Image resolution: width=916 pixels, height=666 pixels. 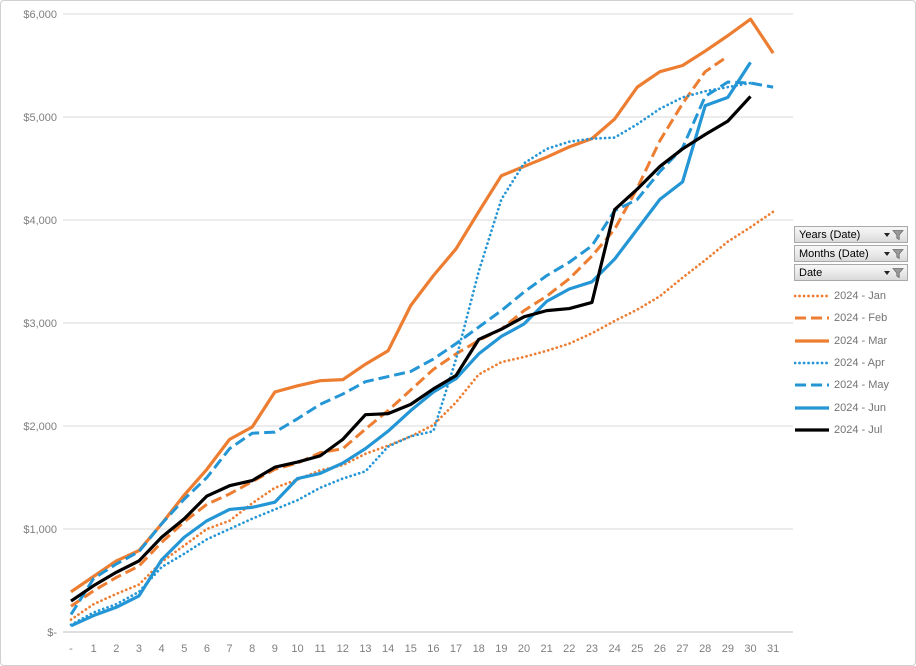 What do you see at coordinates (184, 649) in the screenshot?
I see `x-axis-tick-label: 5` at bounding box center [184, 649].